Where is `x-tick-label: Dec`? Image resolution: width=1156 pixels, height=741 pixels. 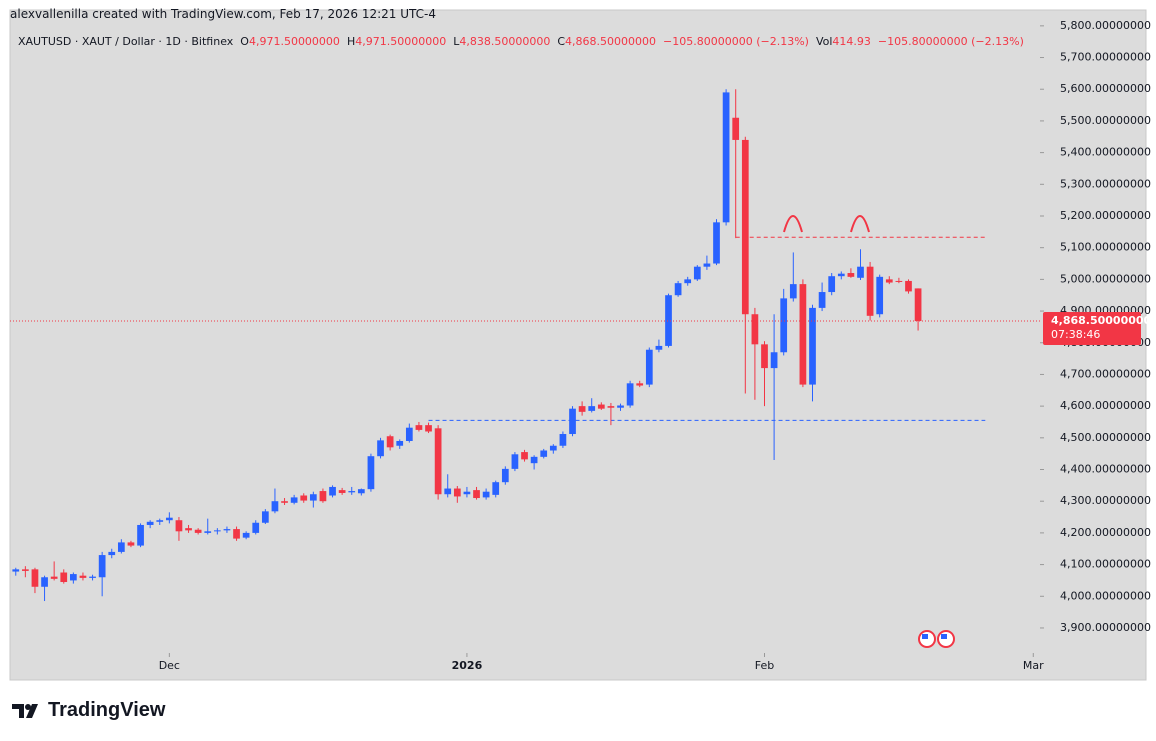 x-tick-label: Dec is located at coordinates (169, 665).